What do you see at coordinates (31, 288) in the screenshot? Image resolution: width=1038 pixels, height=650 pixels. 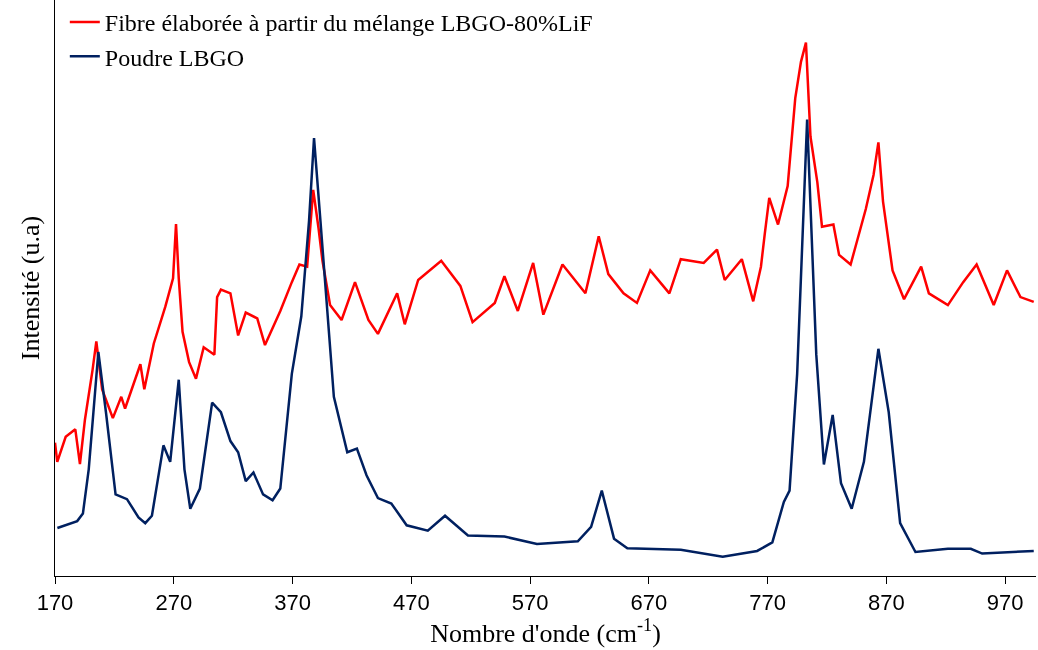 I see `y-axis-title: Intensité (u.a)` at bounding box center [31, 288].